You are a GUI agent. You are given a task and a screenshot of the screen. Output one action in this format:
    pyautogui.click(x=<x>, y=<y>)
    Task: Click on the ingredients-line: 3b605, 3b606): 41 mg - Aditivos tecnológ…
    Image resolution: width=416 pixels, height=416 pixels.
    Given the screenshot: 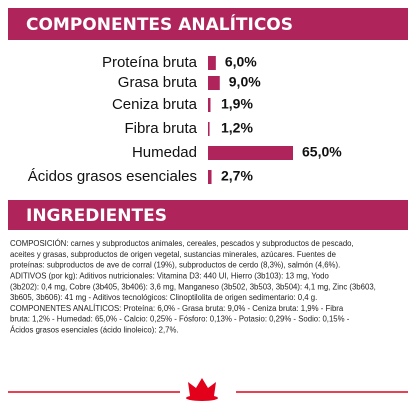 What is the action you would take?
    pyautogui.click(x=163, y=297)
    